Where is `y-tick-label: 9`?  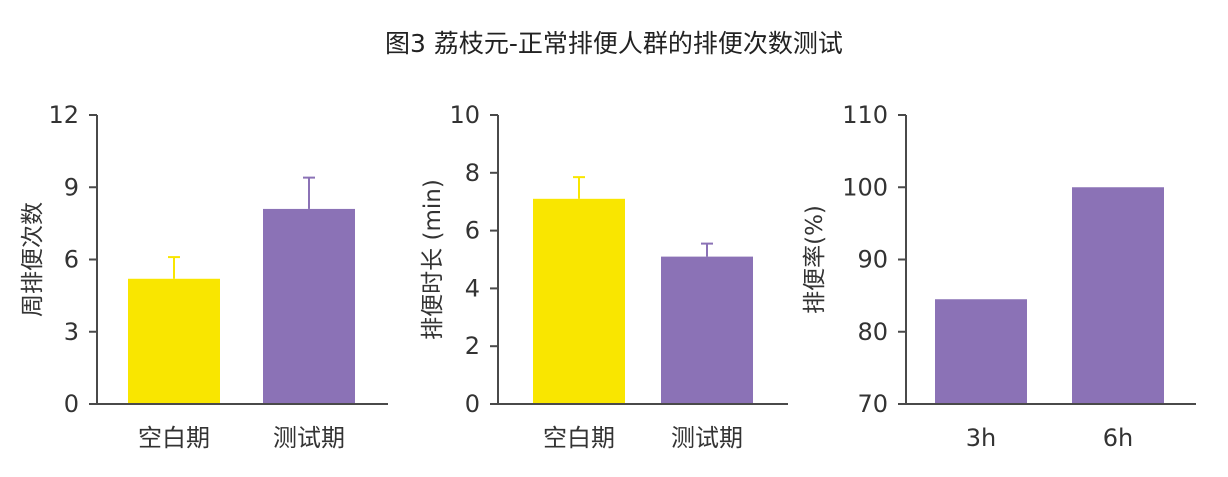
y-tick-label: 9 is located at coordinates (71, 187).